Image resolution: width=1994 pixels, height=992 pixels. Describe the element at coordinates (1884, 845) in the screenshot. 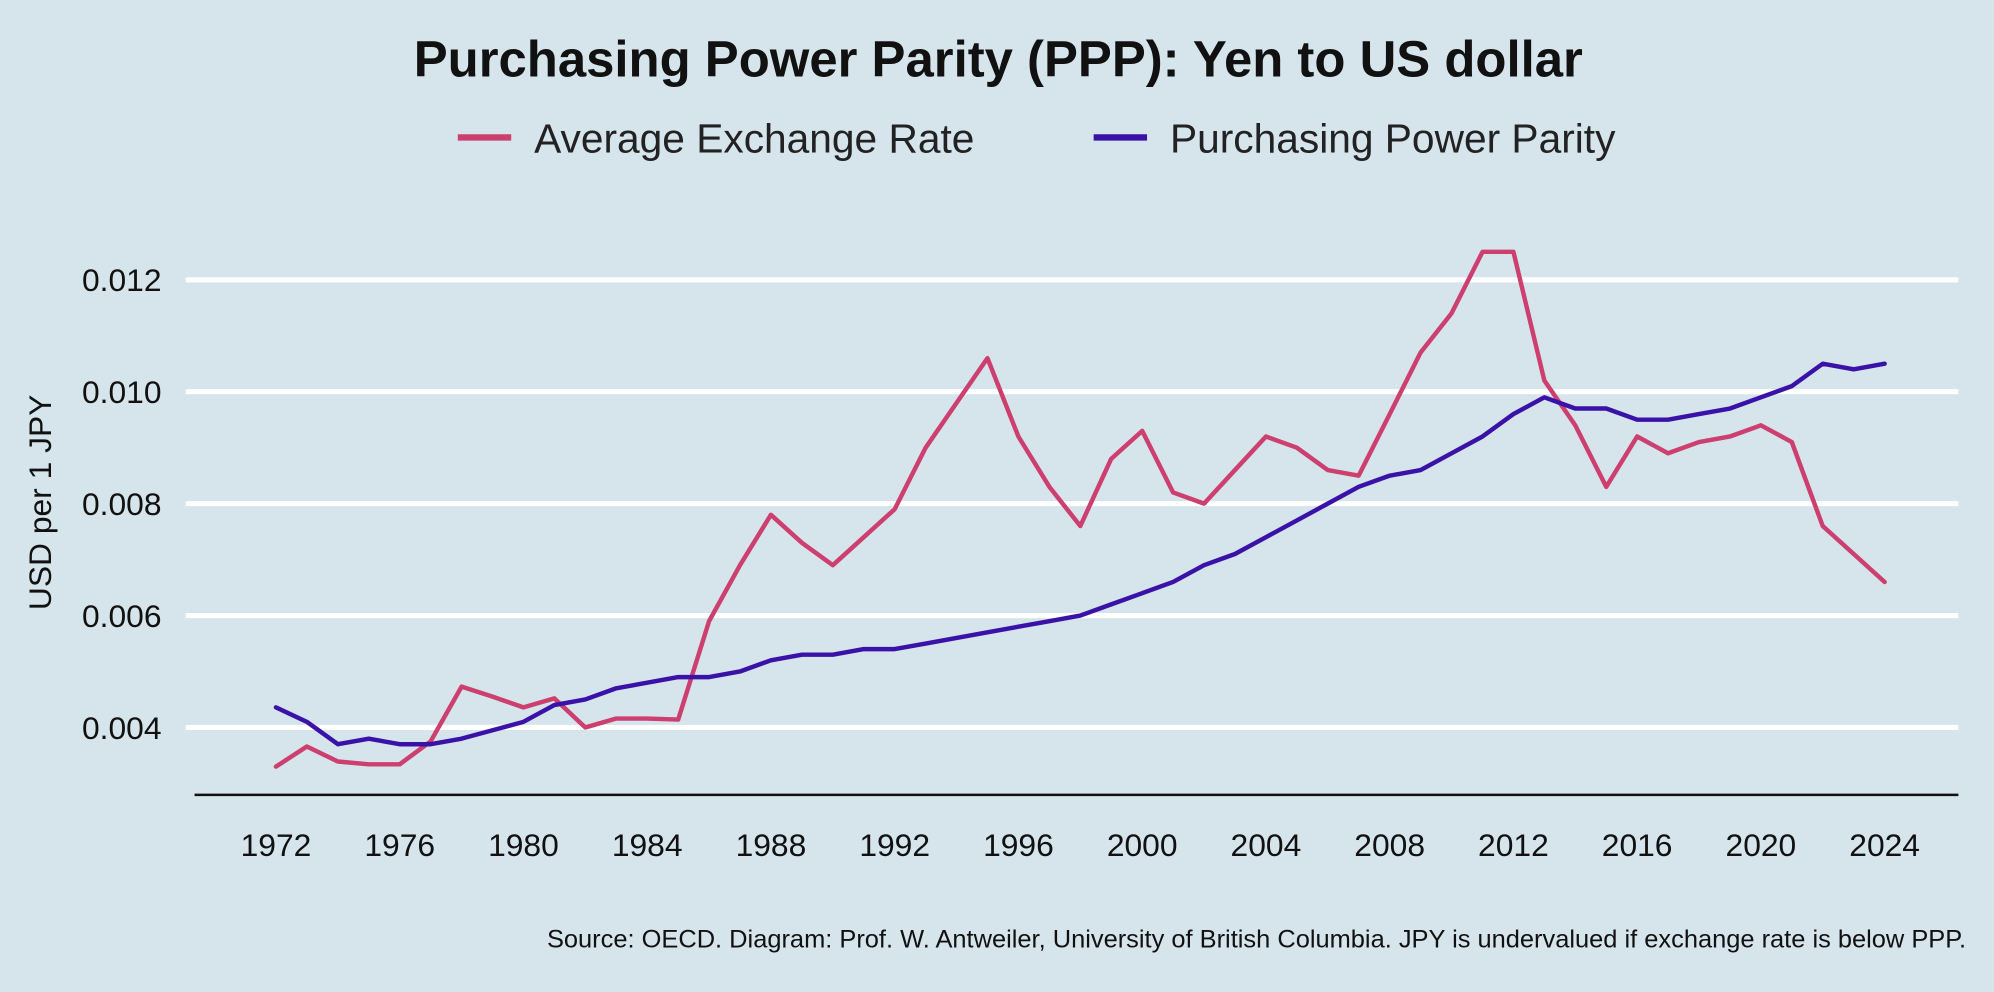

I see `x-tick-label: 2024` at that location.